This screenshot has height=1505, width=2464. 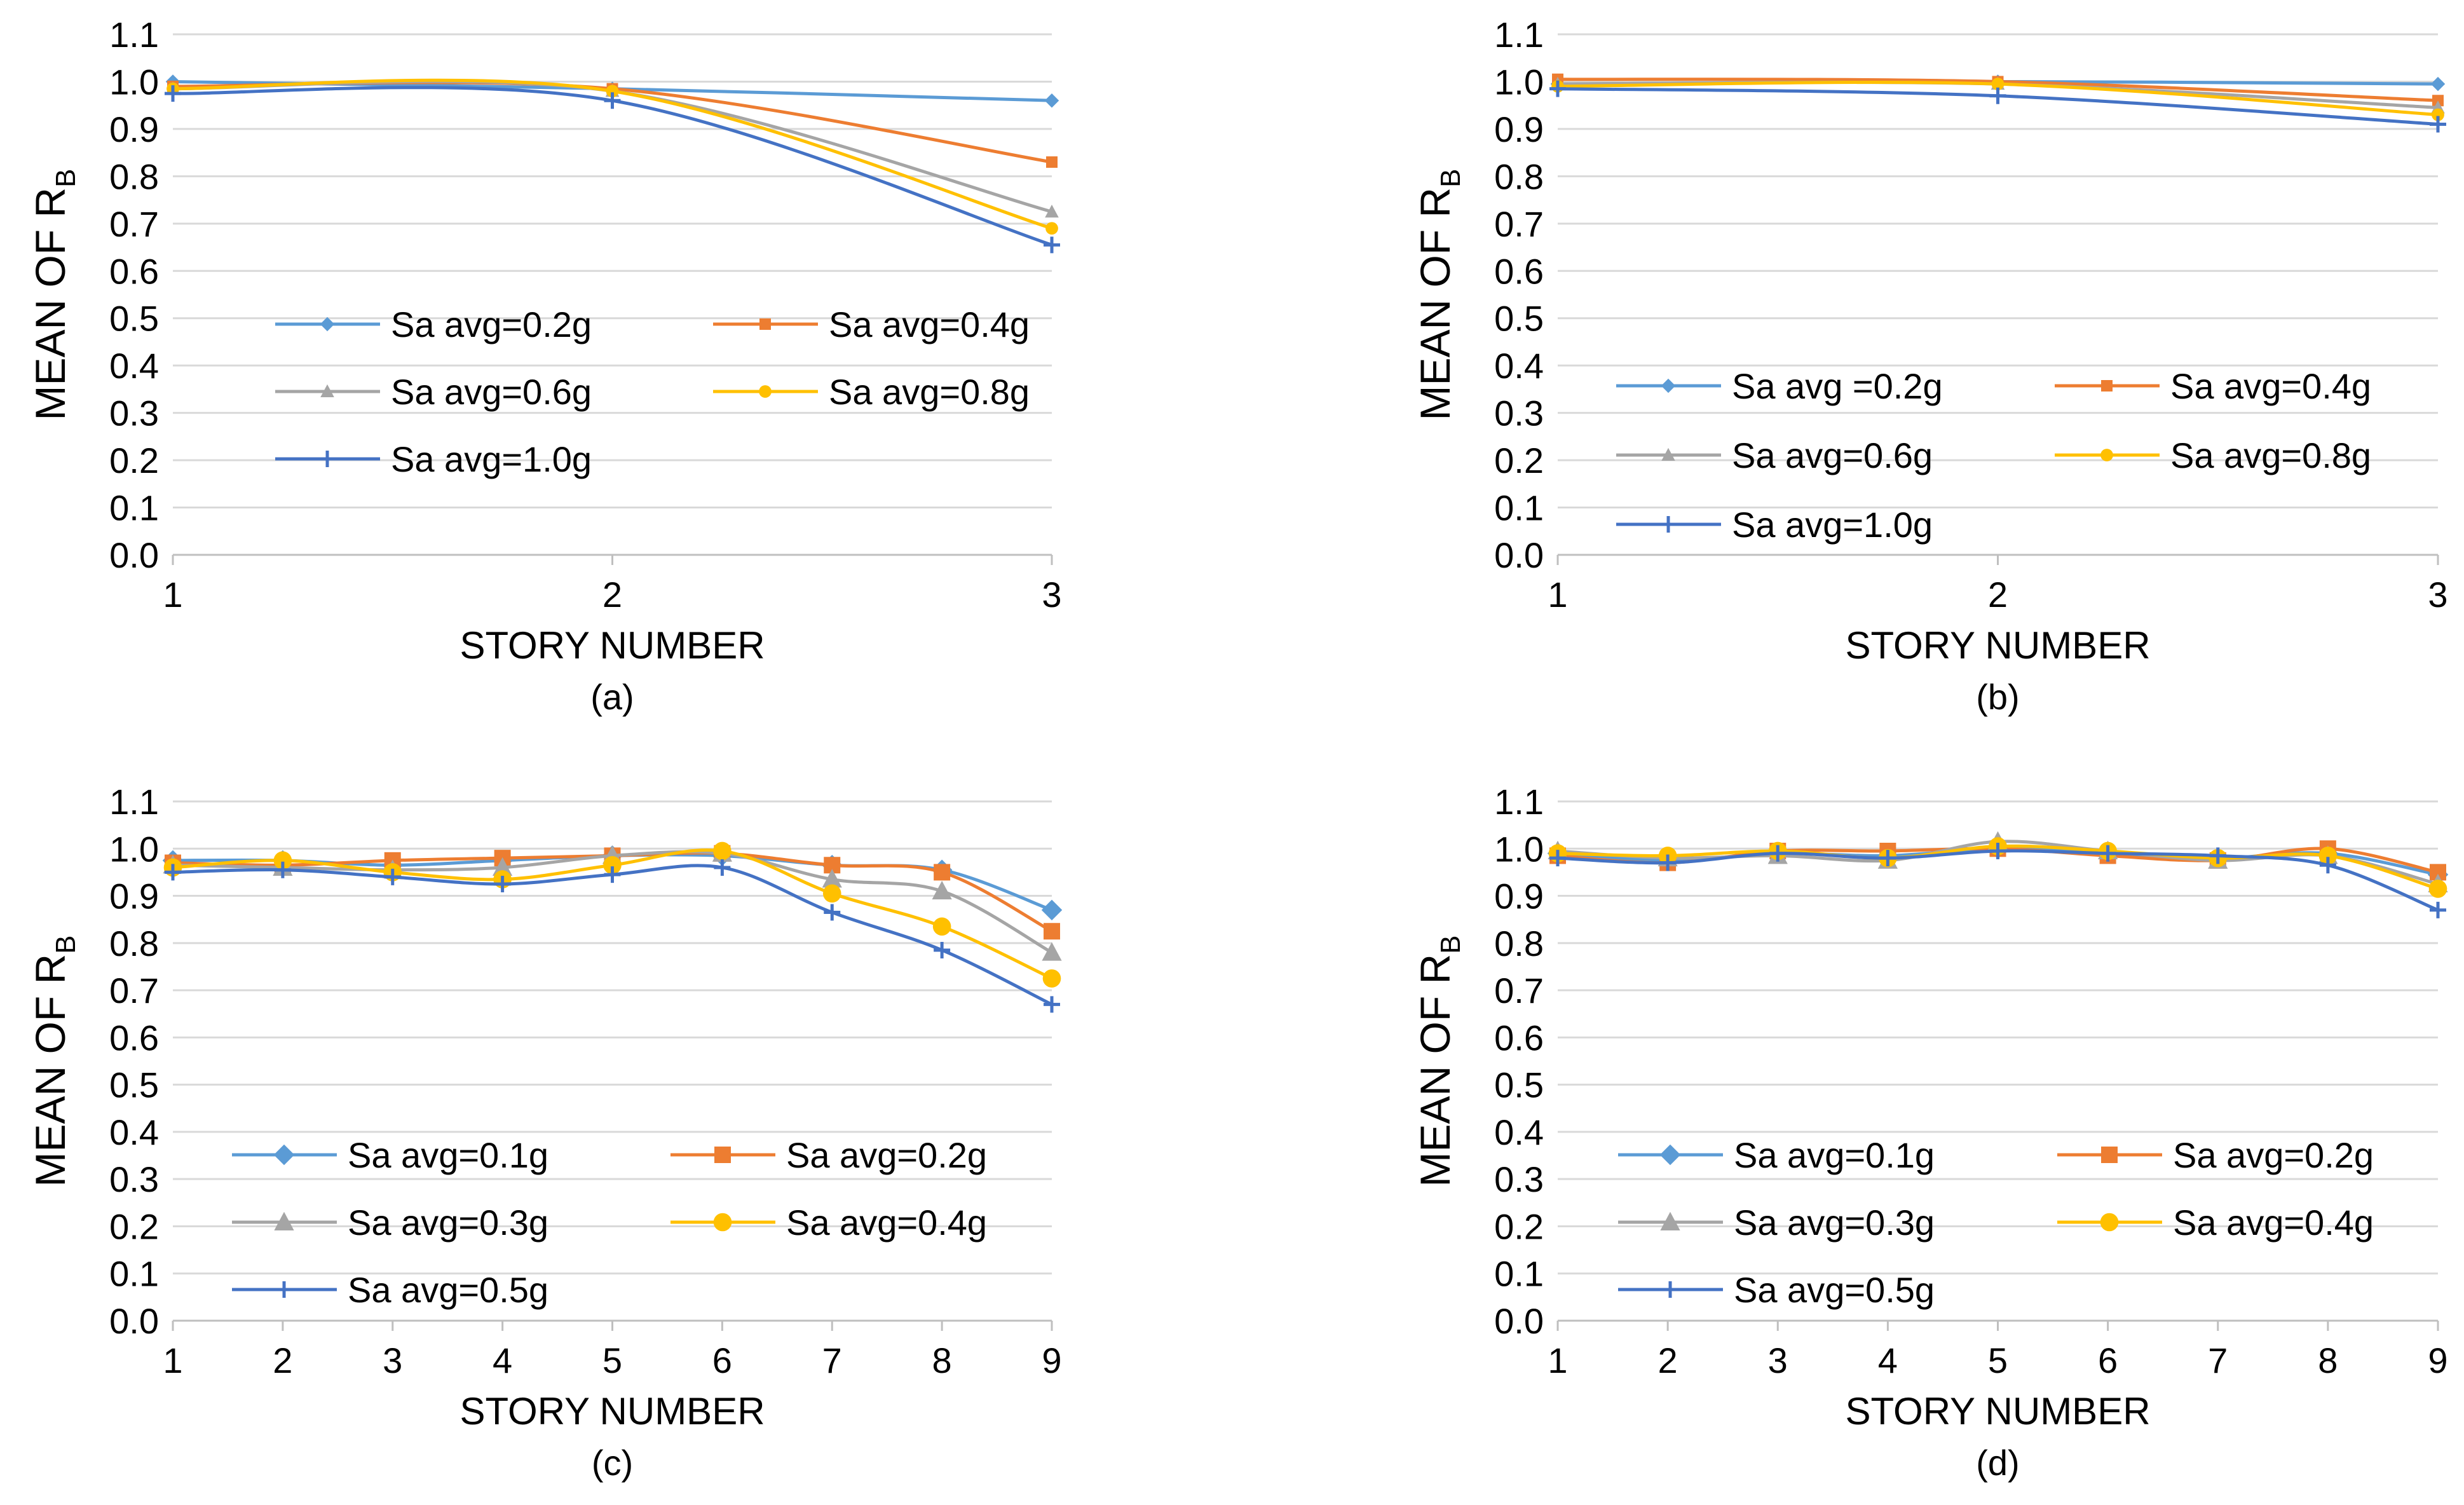 I want to click on legend-item: Sa avg=0.5g, so click(x=390, y=1290).